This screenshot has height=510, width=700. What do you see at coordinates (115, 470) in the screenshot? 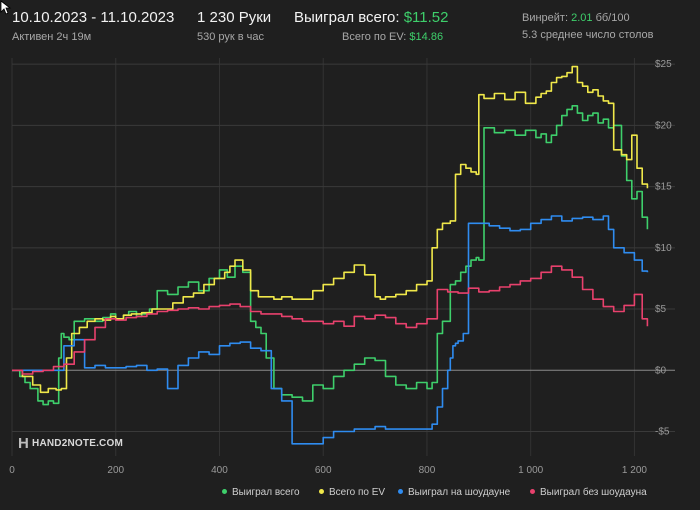
I see `x-tick-label: 200` at bounding box center [115, 470].